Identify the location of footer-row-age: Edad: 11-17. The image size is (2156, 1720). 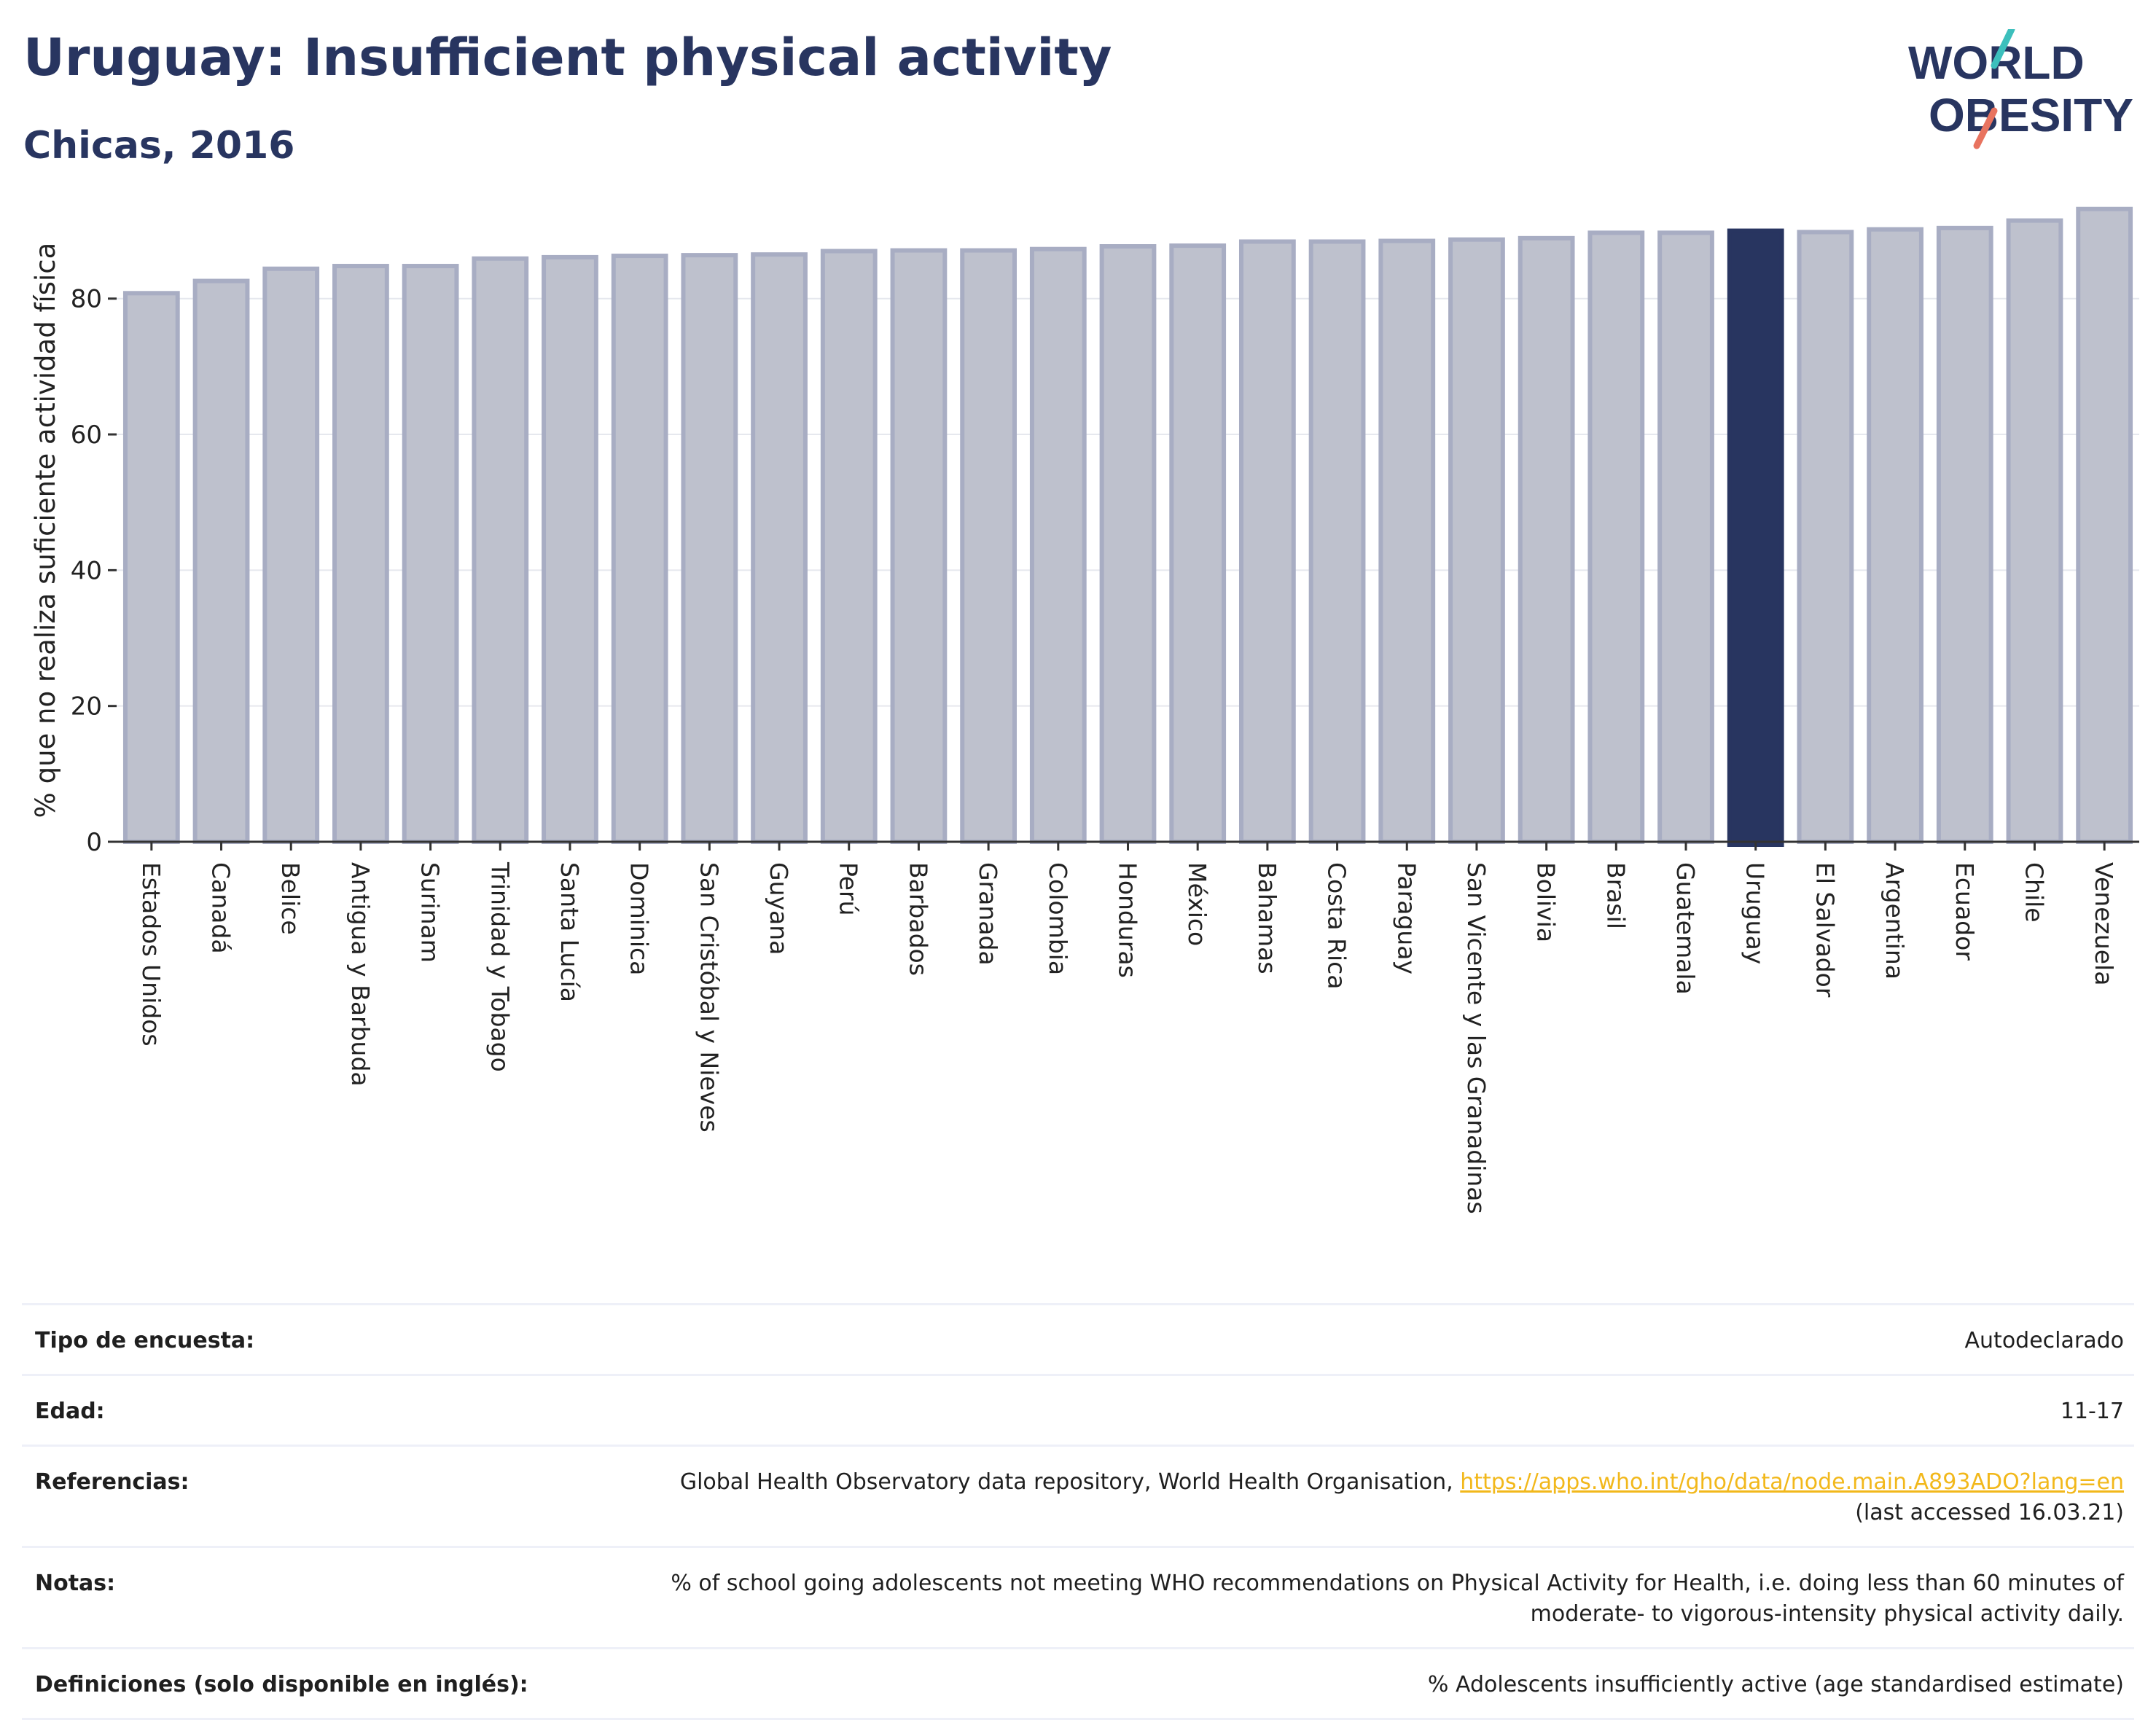
(1078, 1409).